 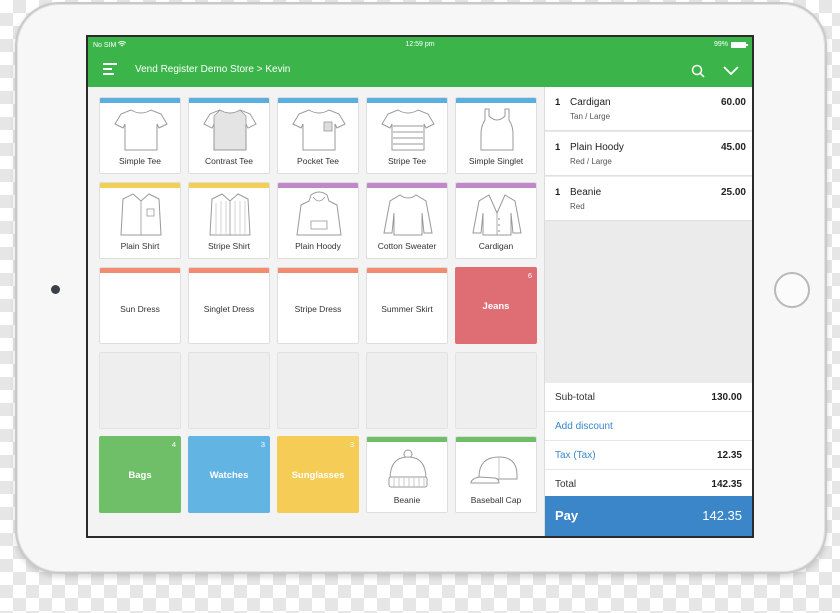 What do you see at coordinates (648, 455) in the screenshot?
I see `tax-row: Tax (Tax) 12.35` at bounding box center [648, 455].